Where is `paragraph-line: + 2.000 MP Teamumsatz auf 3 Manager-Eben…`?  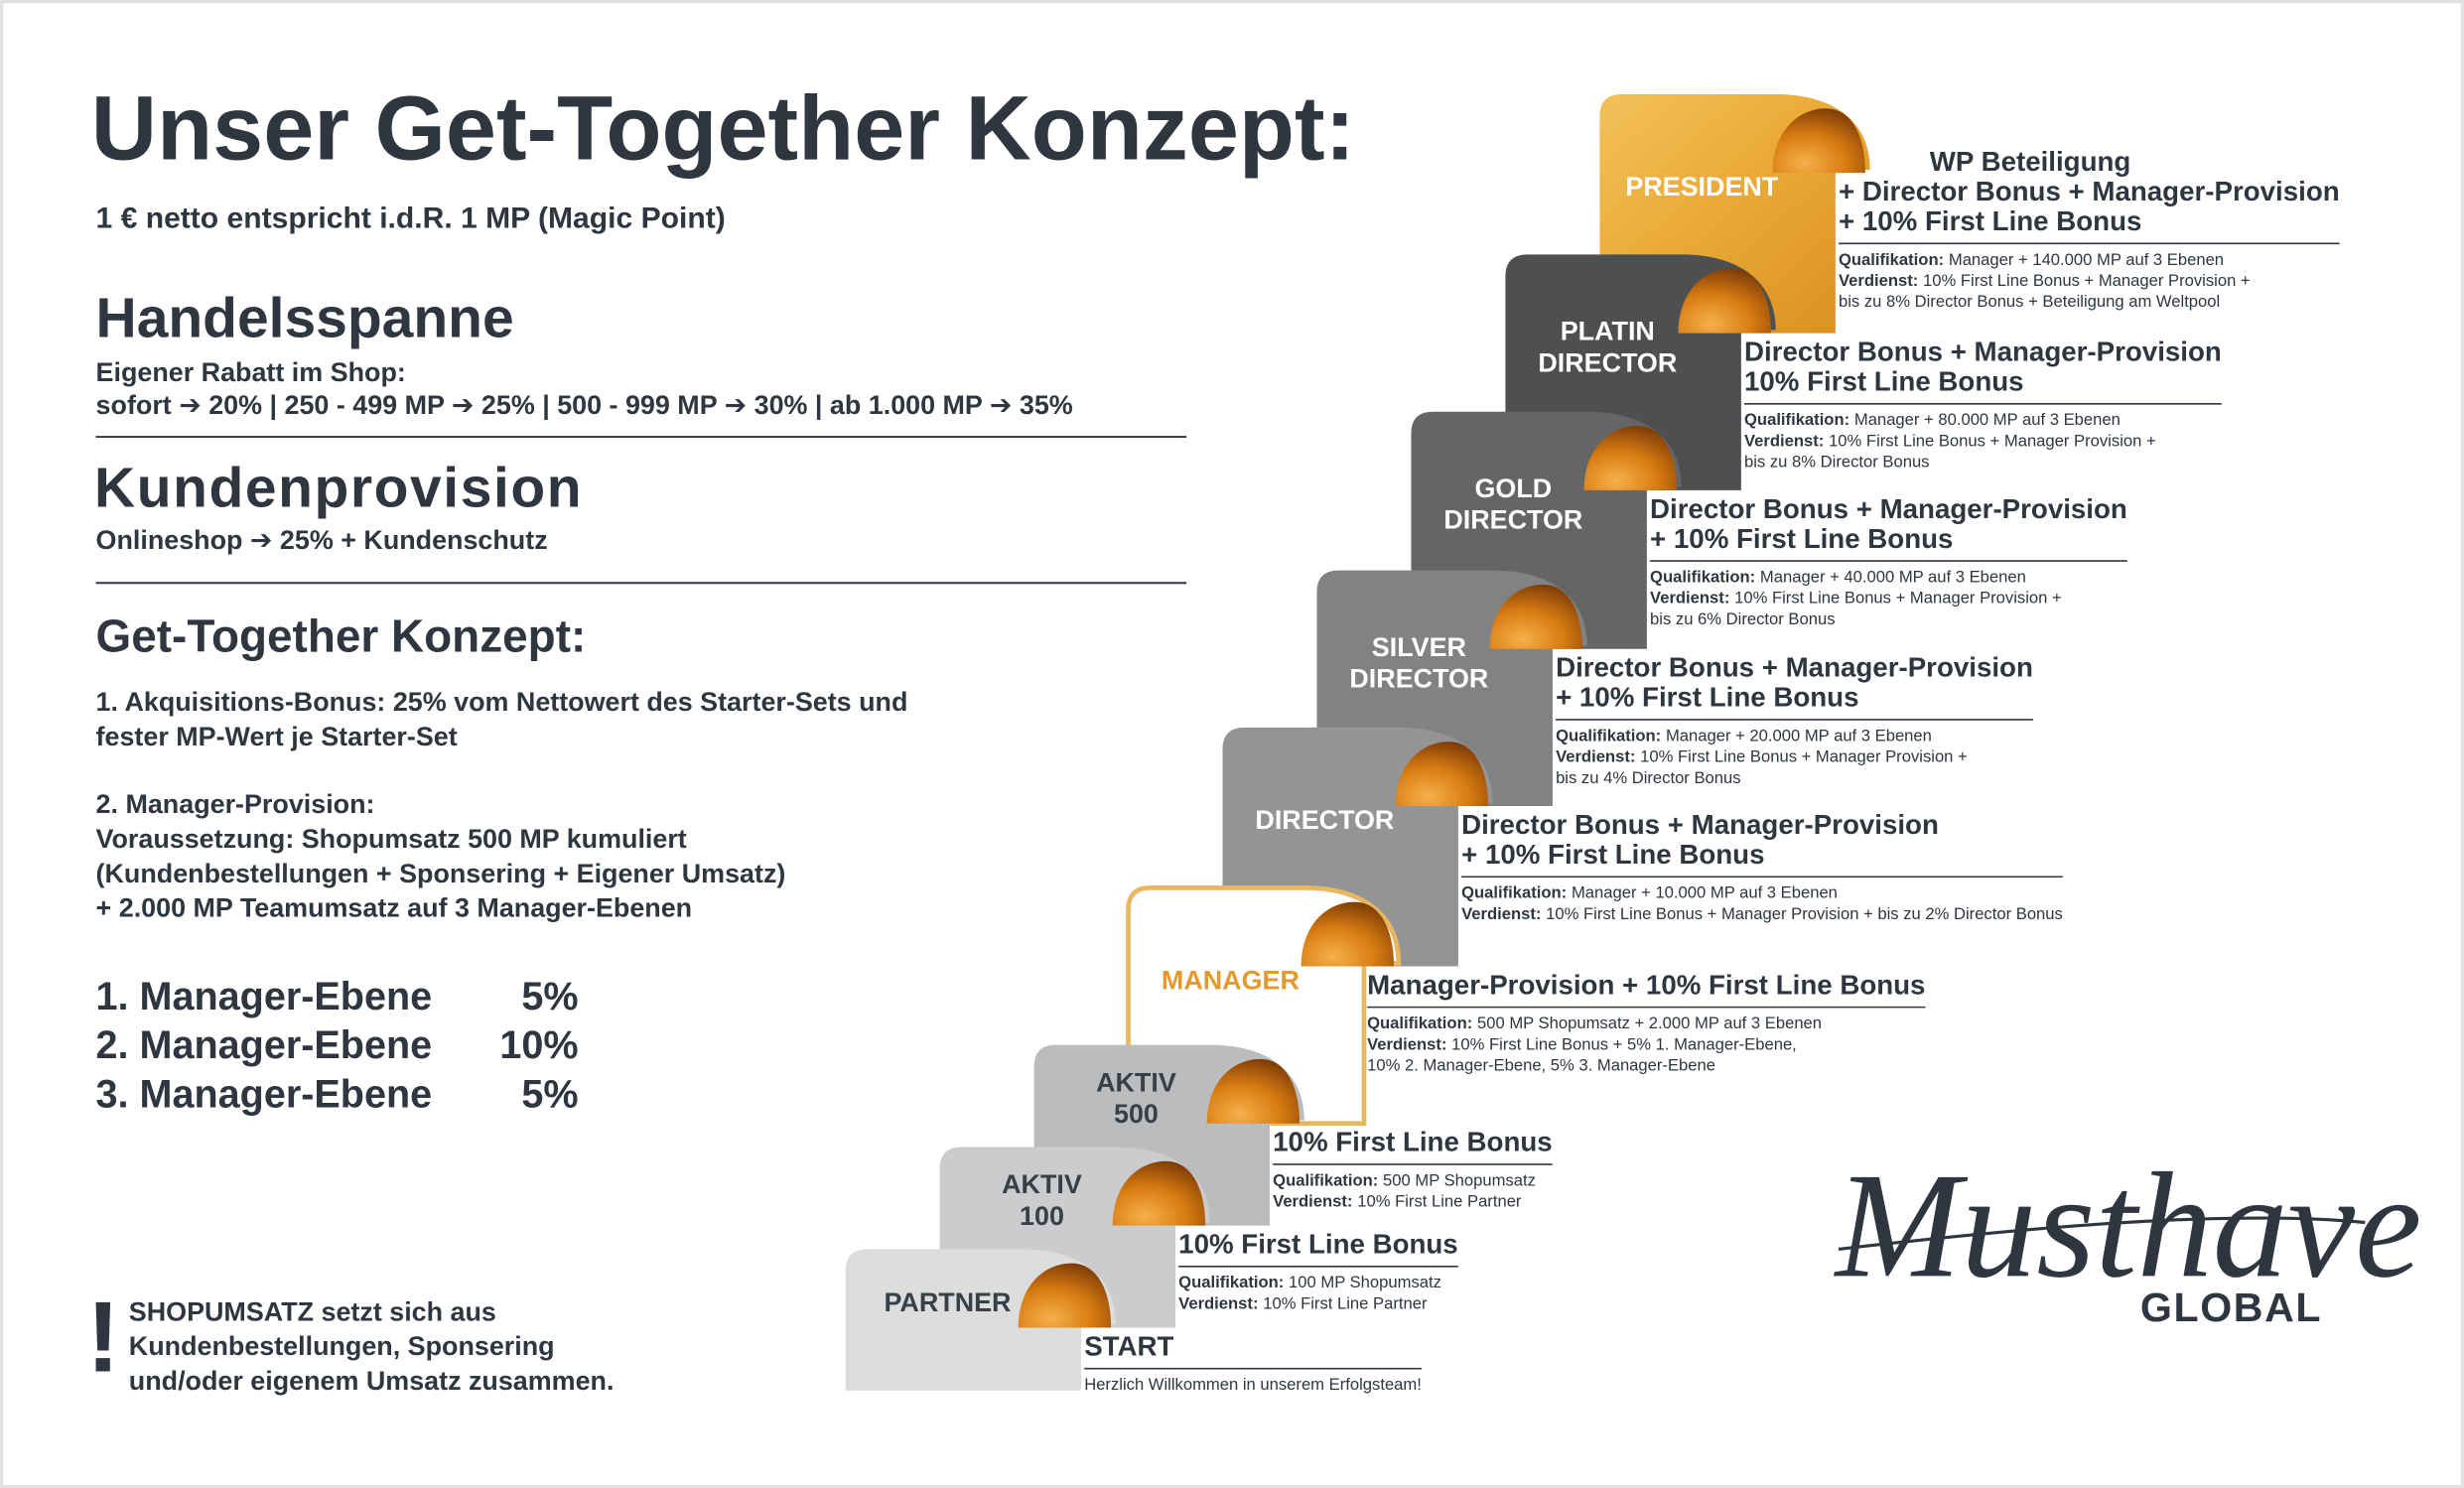 paragraph-line: + 2.000 MP Teamumsatz auf 3 Manager-Eben… is located at coordinates (394, 908).